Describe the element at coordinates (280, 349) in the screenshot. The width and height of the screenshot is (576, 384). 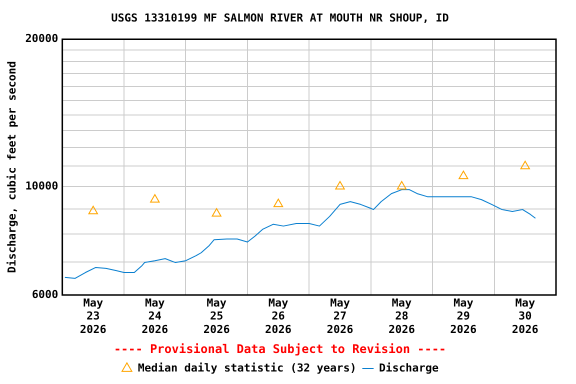
I see `text: ---- Provisional Data Subject to Revision ----` at that location.